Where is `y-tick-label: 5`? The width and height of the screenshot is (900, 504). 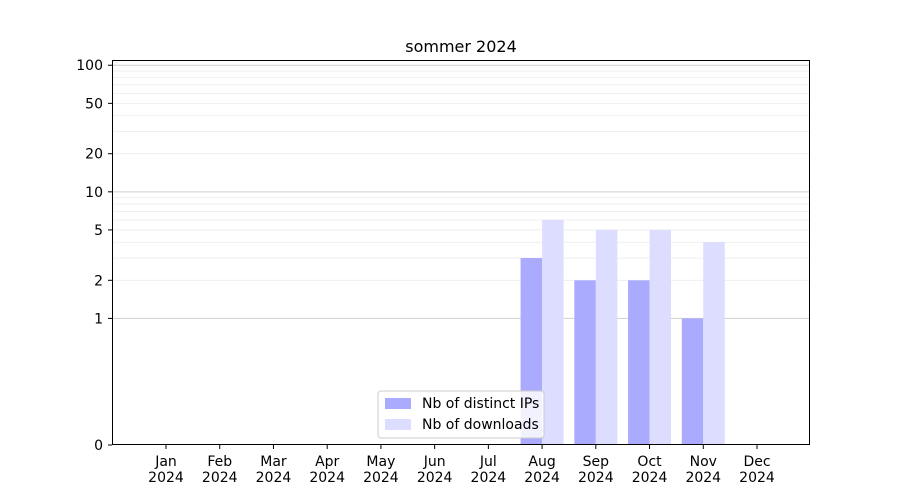
y-tick-label: 5 is located at coordinates (98, 231).